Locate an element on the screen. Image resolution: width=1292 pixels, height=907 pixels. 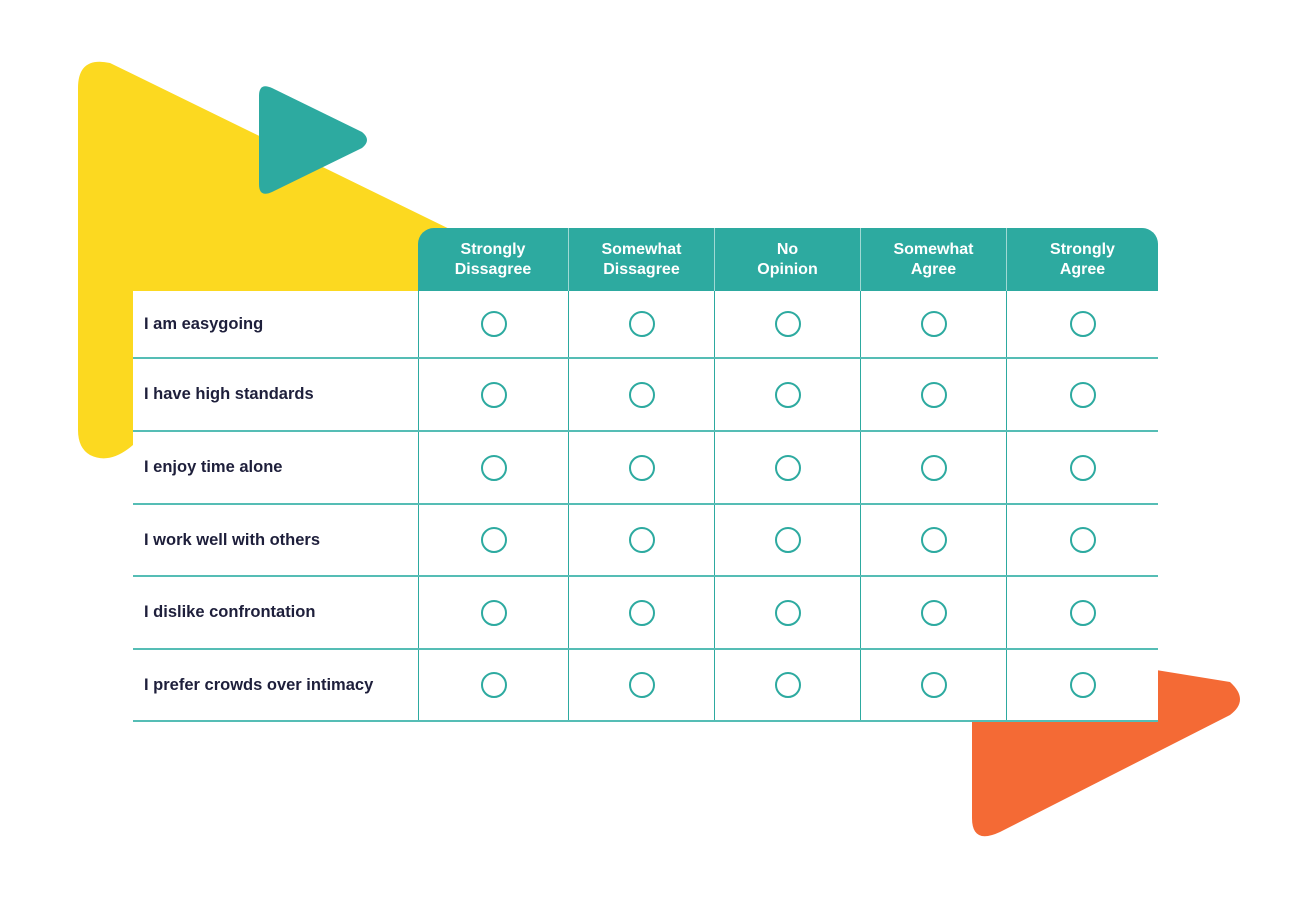
column-header-no-opinion: No Opinion is located at coordinates (787, 259).